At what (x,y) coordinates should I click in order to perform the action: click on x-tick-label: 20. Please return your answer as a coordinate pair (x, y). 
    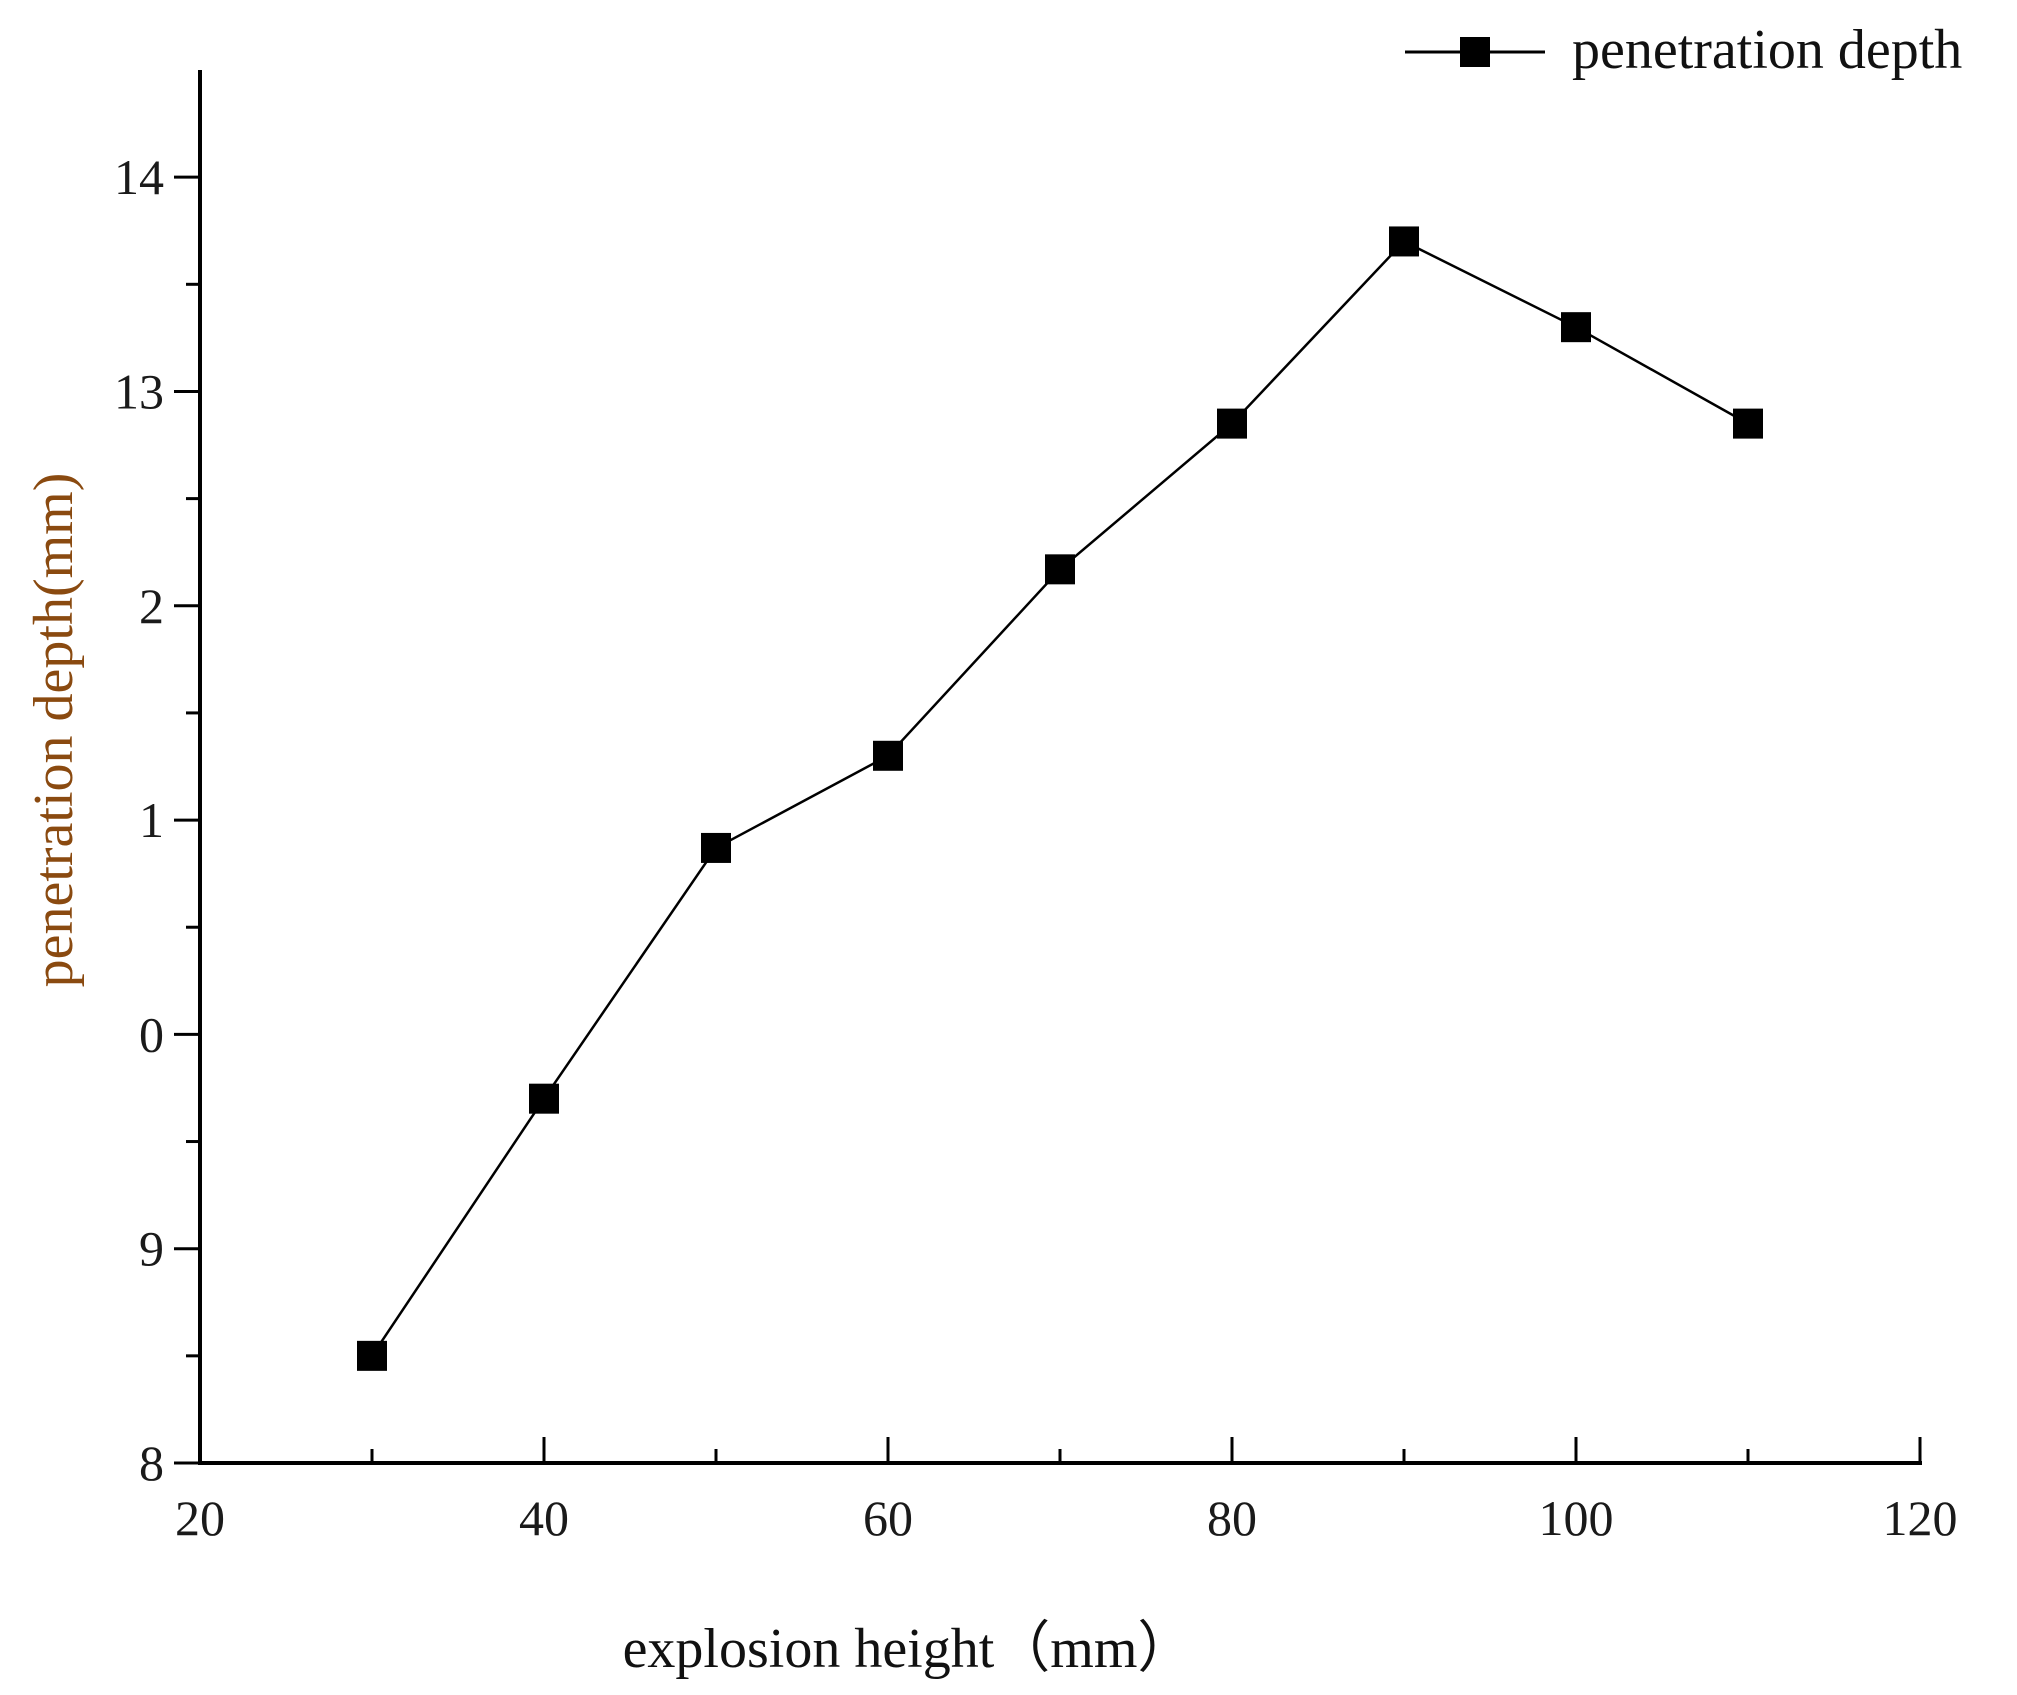
    Looking at the image, I should click on (200, 1518).